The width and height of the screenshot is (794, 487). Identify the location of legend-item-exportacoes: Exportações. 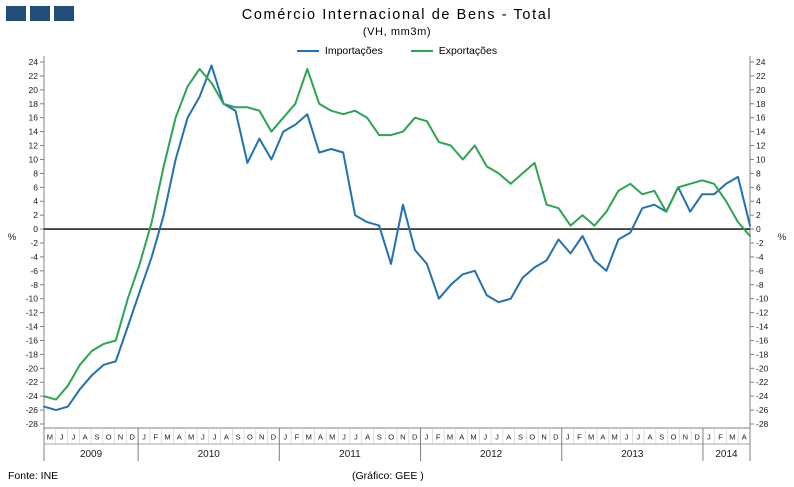
(454, 51).